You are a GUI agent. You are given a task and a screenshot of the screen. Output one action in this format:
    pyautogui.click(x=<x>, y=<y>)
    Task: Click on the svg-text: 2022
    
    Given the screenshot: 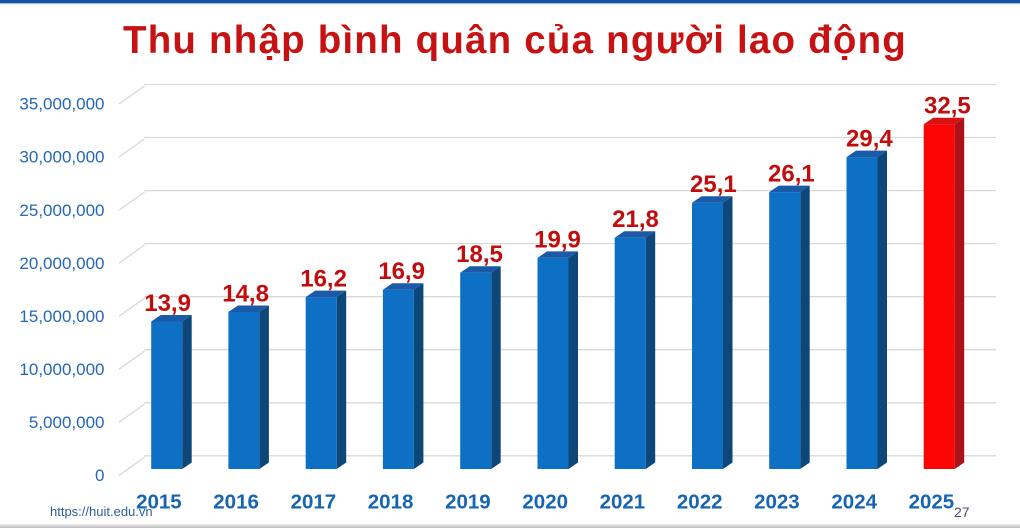 What is the action you would take?
    pyautogui.click(x=700, y=502)
    